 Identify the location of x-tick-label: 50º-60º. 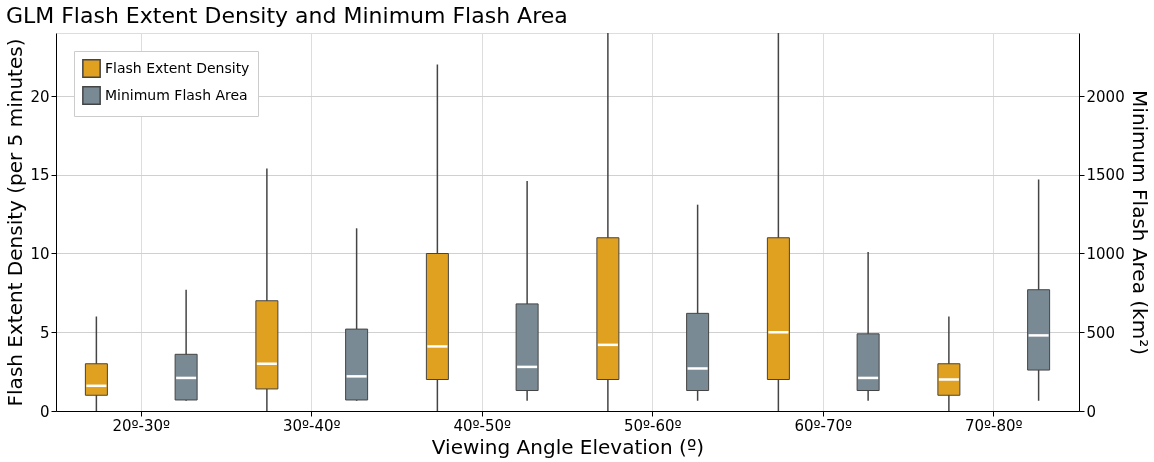
(652, 425).